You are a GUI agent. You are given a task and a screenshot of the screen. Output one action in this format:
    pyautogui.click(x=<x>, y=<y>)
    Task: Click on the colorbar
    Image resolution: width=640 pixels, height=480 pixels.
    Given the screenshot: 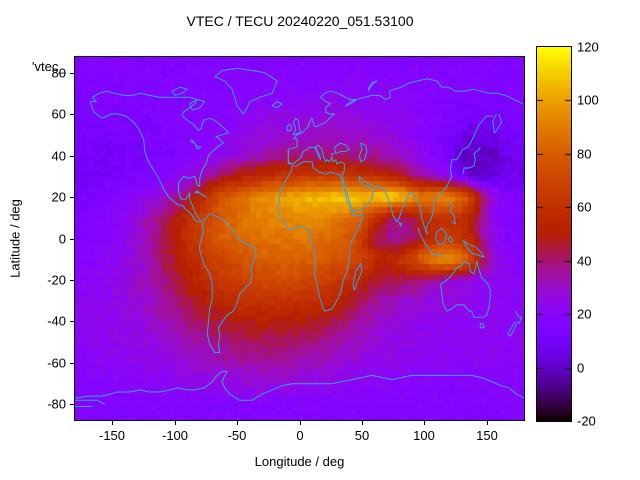 What is the action you would take?
    pyautogui.click(x=554, y=234)
    